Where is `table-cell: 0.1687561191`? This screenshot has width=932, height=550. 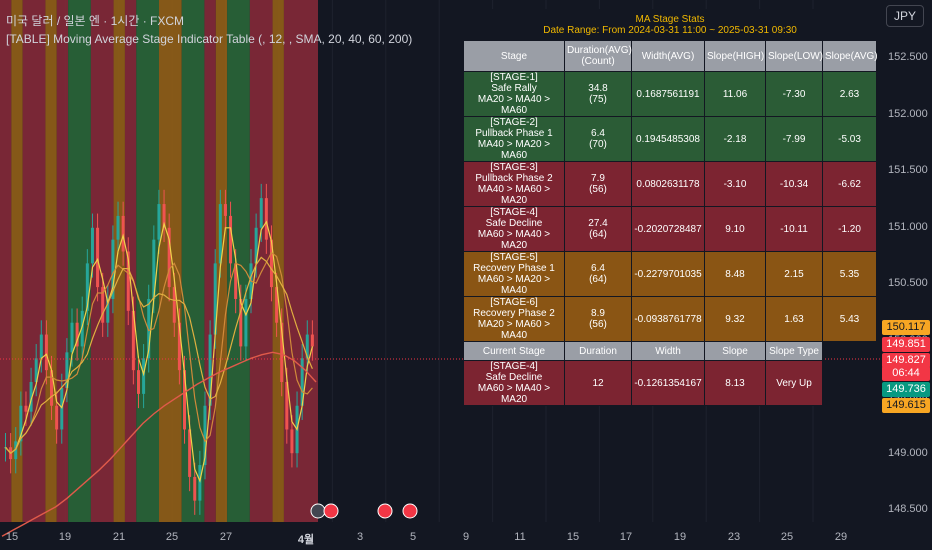 table-cell: 0.1687561191 is located at coordinates (668, 94).